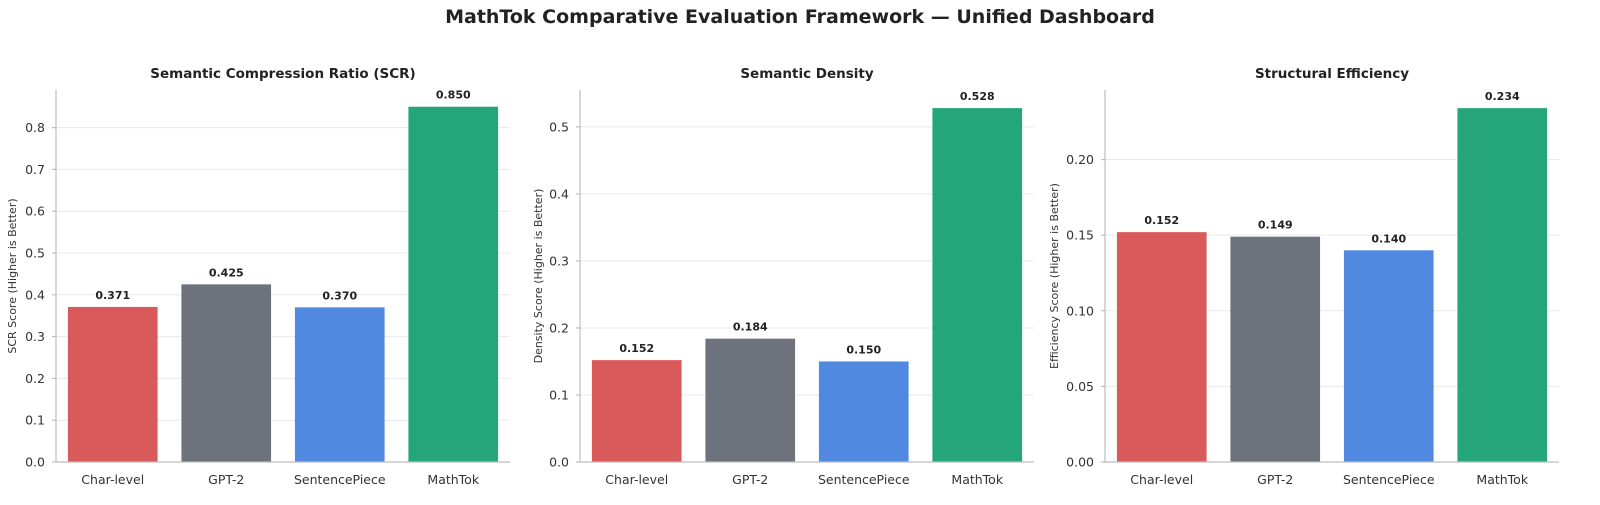  Describe the element at coordinates (339, 295) in the screenshot. I see `bar-value-label: 0.370` at that location.